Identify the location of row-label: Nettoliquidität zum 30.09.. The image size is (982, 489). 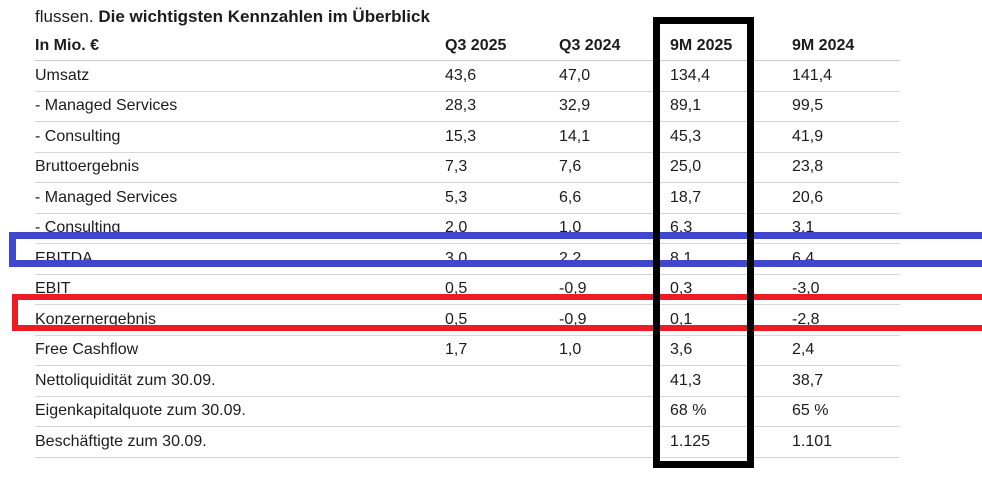
(125, 380).